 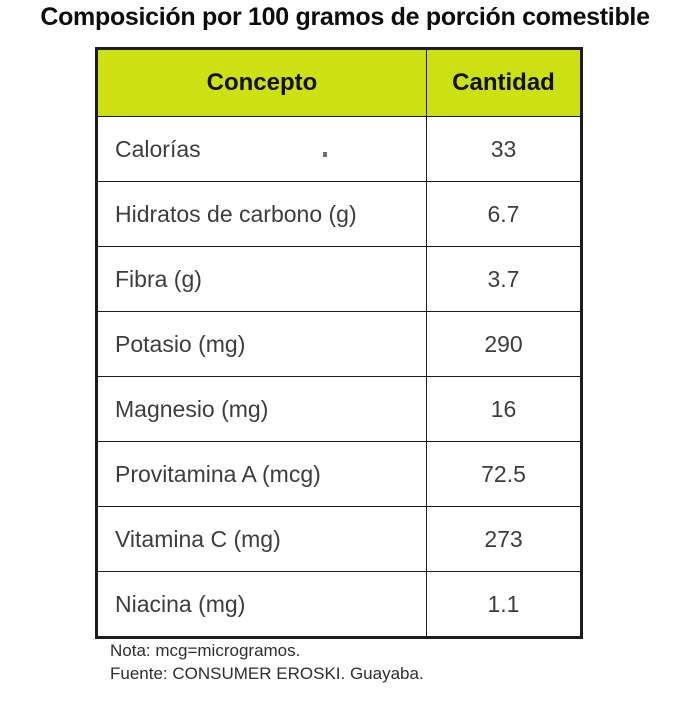 I want to click on row-label: Vitamina C (mg), so click(x=261, y=539).